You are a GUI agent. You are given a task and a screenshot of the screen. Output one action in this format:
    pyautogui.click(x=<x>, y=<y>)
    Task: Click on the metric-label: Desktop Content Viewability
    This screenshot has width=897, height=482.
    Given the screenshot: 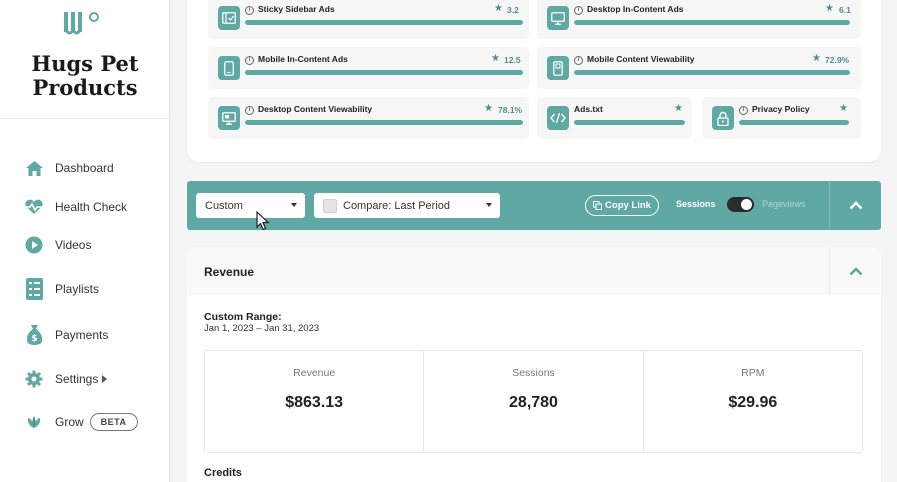 What is the action you would take?
    pyautogui.click(x=315, y=109)
    